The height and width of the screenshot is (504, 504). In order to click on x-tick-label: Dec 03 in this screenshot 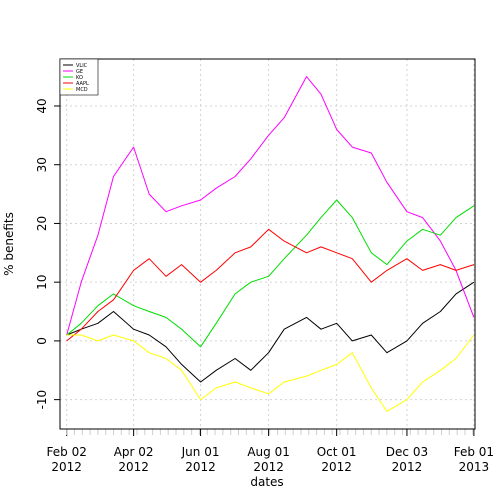, I will do `click(407, 452)`.